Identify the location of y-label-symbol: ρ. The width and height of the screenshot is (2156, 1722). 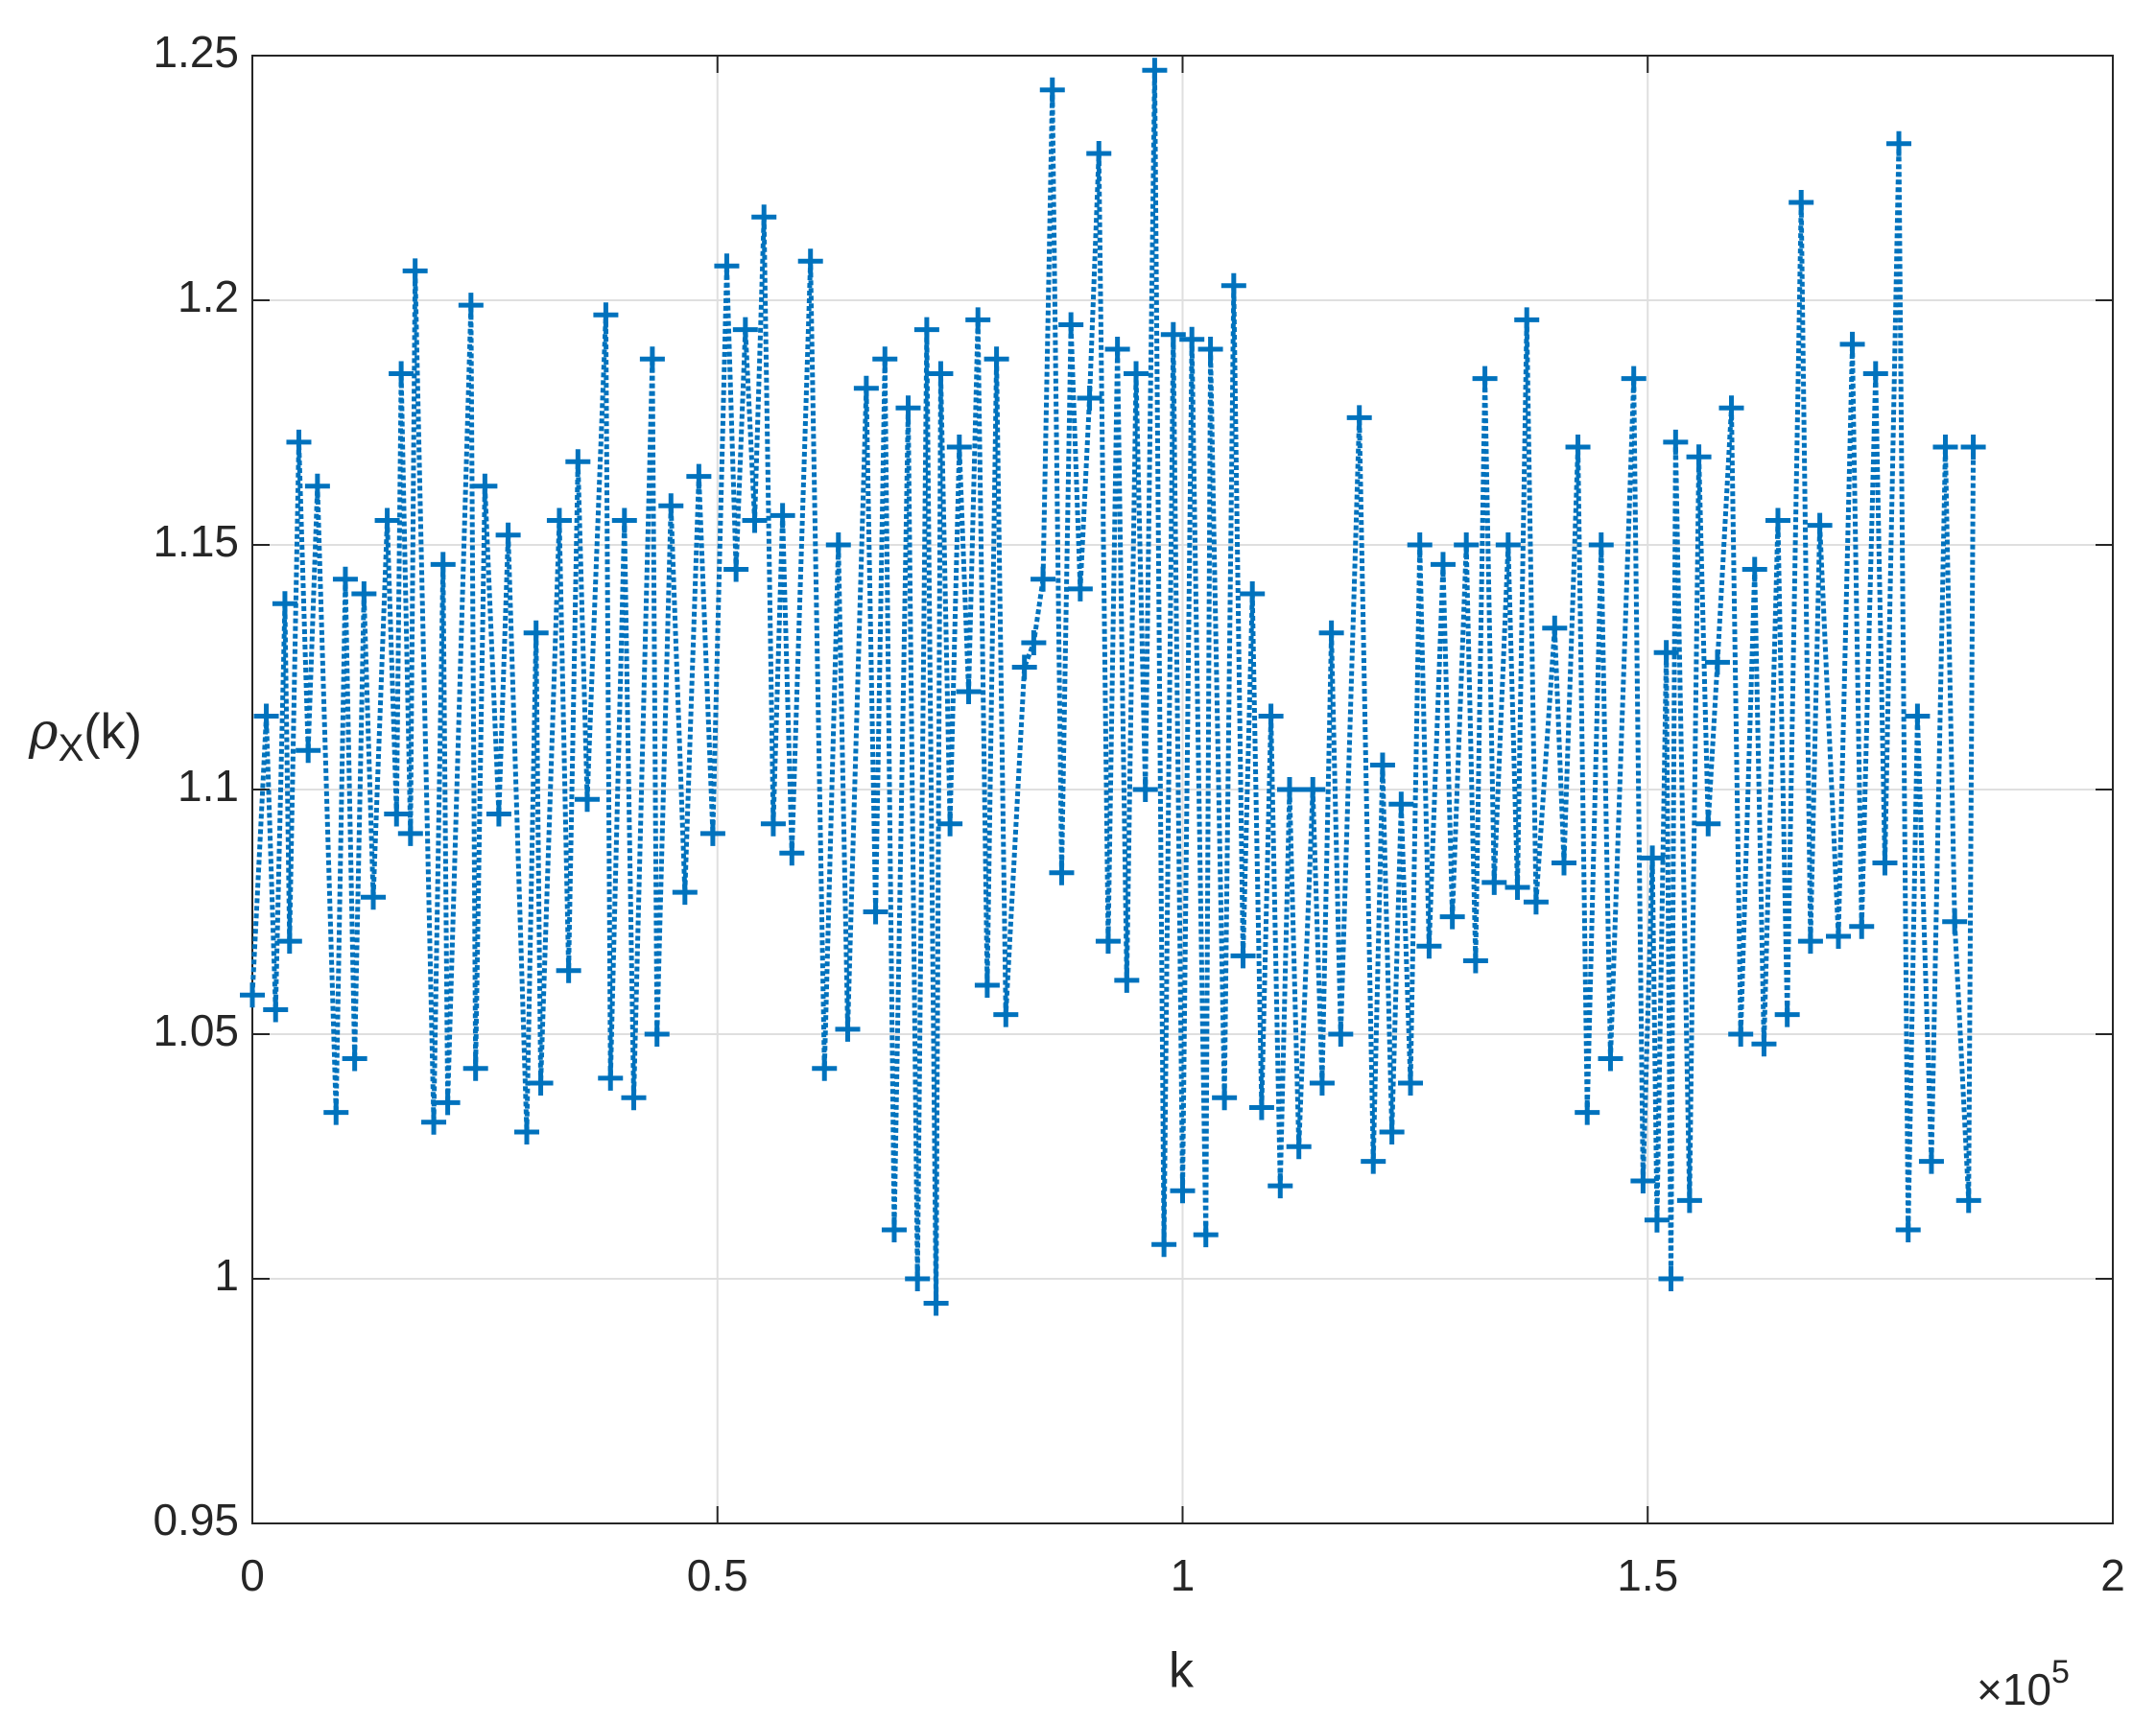
(43, 732).